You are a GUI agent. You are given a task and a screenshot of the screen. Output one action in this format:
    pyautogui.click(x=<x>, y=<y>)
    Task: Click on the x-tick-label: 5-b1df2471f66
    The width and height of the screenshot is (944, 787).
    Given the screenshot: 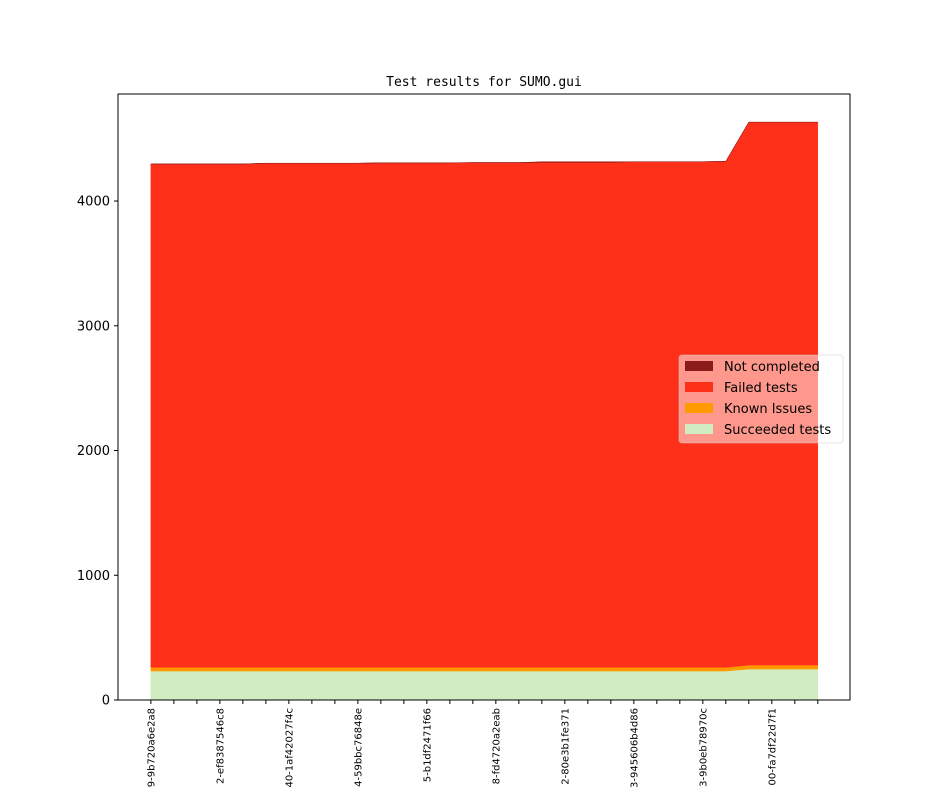 What is the action you would take?
    pyautogui.click(x=427, y=745)
    